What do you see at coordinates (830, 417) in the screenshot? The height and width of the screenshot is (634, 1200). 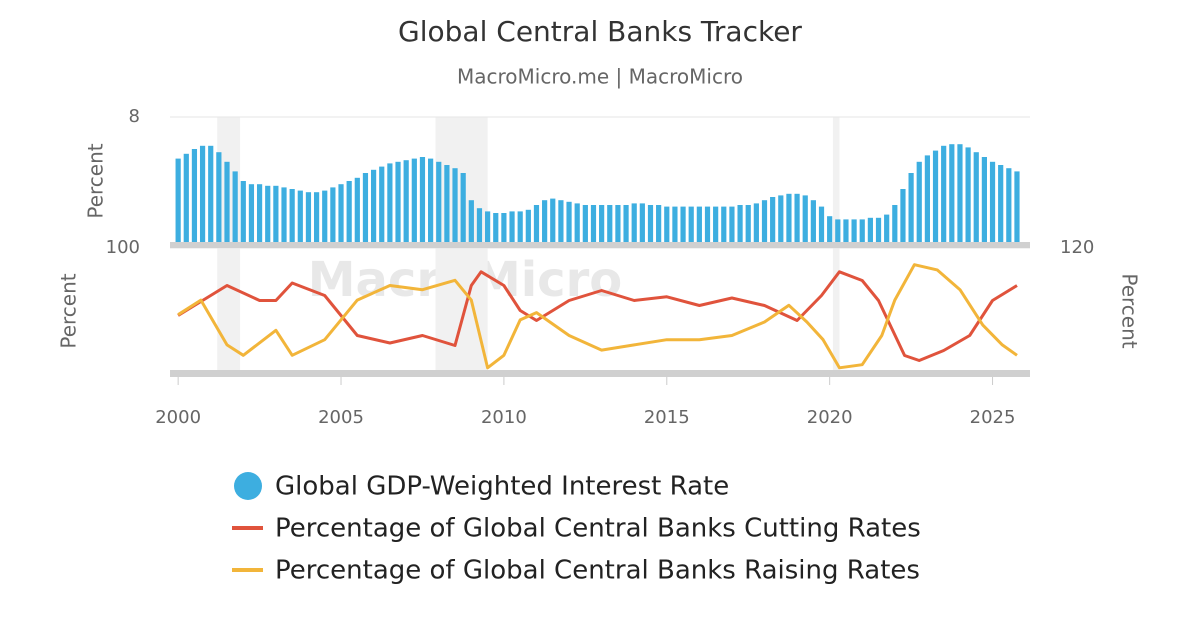 I see `x-tick-label: 2020` at bounding box center [830, 417].